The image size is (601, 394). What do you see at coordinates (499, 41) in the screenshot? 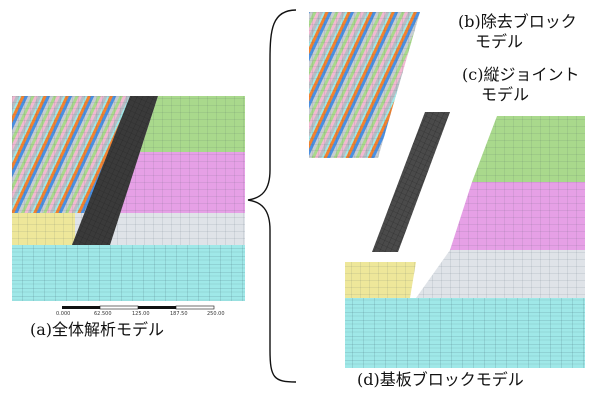
I see `caption-removed-block-2: モデル` at bounding box center [499, 41].